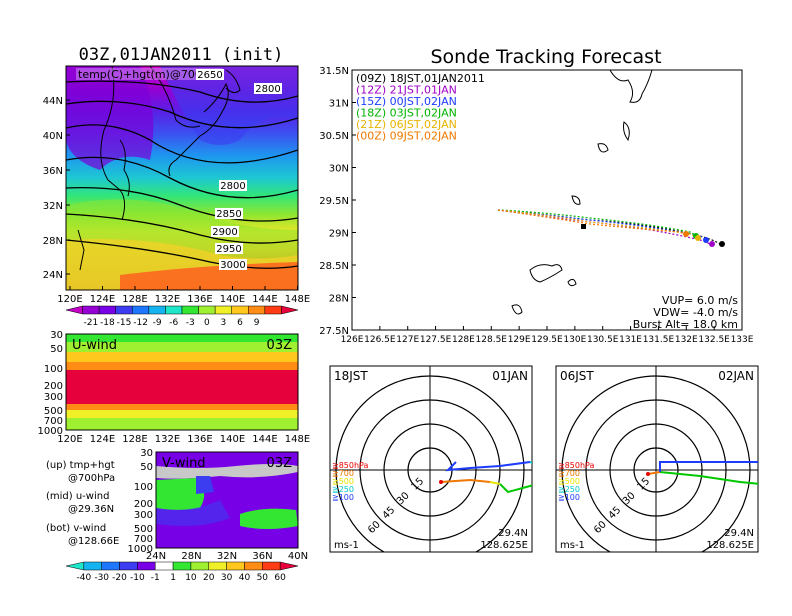  I want to click on vwind-x-label: 24N, so click(156, 556).